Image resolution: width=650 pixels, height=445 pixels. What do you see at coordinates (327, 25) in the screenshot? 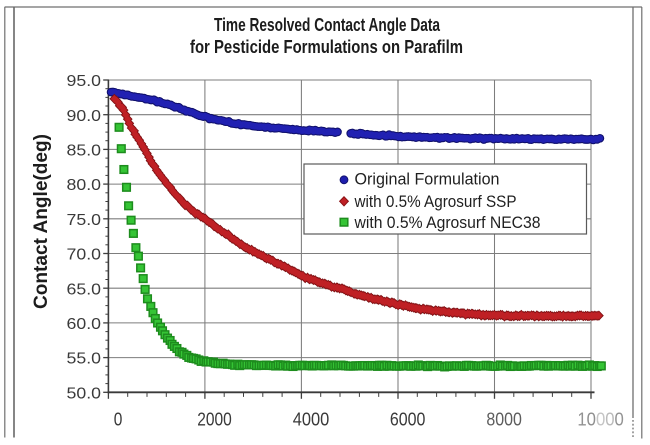
I see `svg-text:Time Resolved Contact Angle Da: Time Resolved Contact Angle Data` at bounding box center [327, 25].